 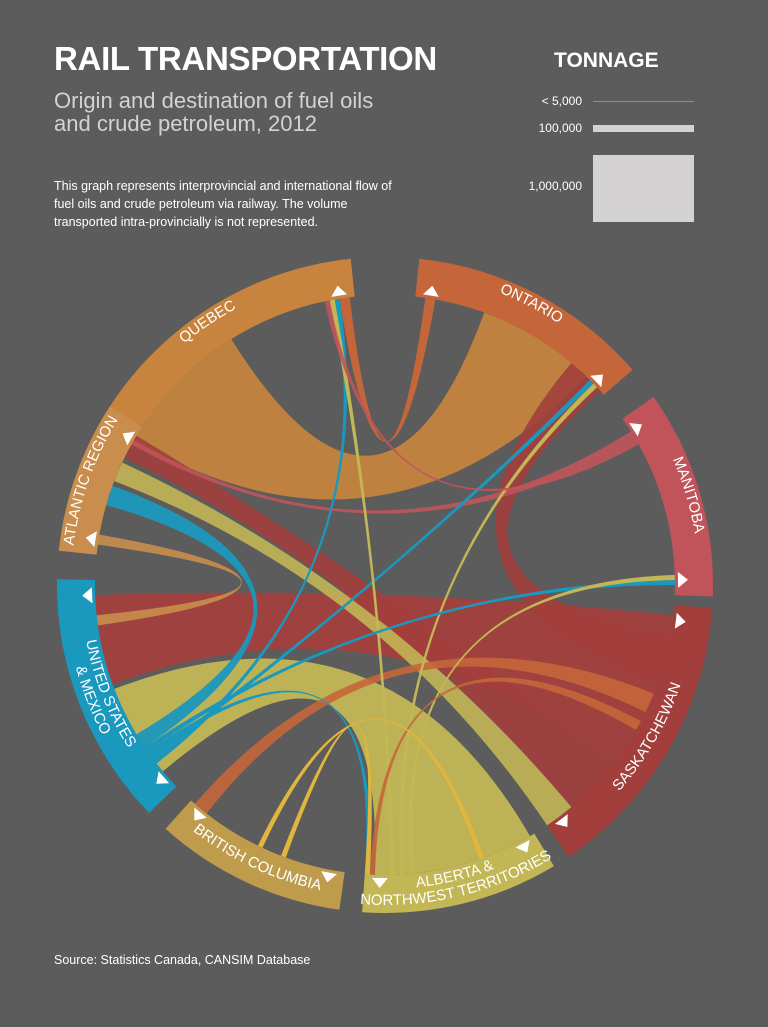 I want to click on flow-quebec-to-quebec_atl, so click(x=360, y=406).